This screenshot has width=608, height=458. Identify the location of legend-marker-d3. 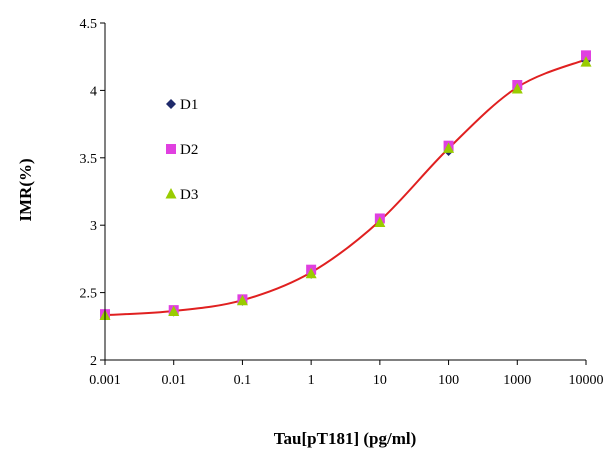
(171, 193).